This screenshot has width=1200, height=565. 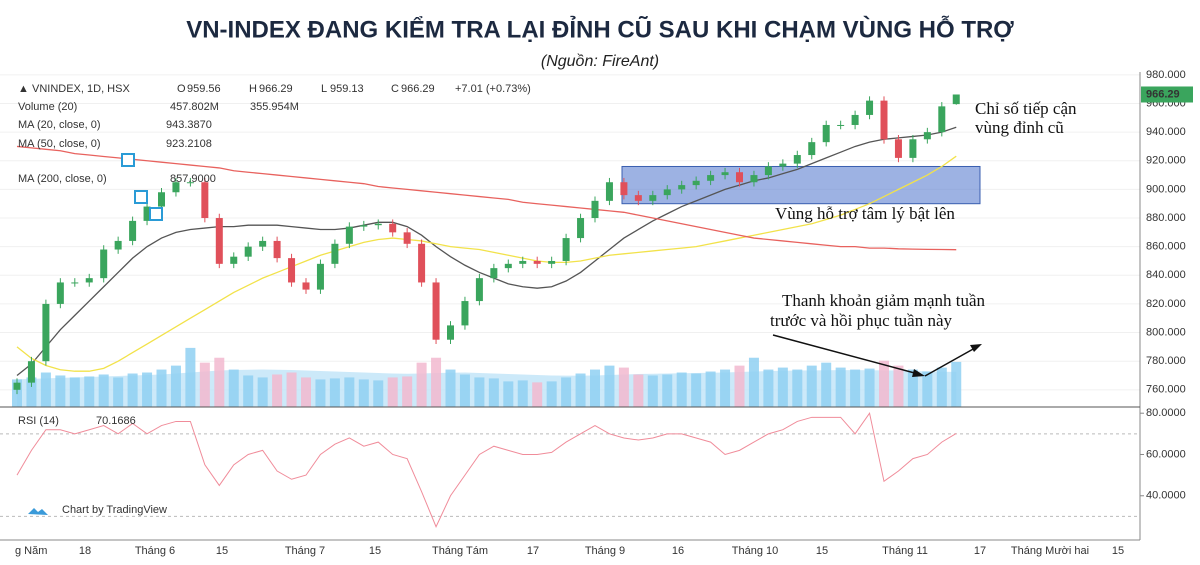 What do you see at coordinates (47, 107) in the screenshot?
I see `volume-name: Volume (20)` at bounding box center [47, 107].